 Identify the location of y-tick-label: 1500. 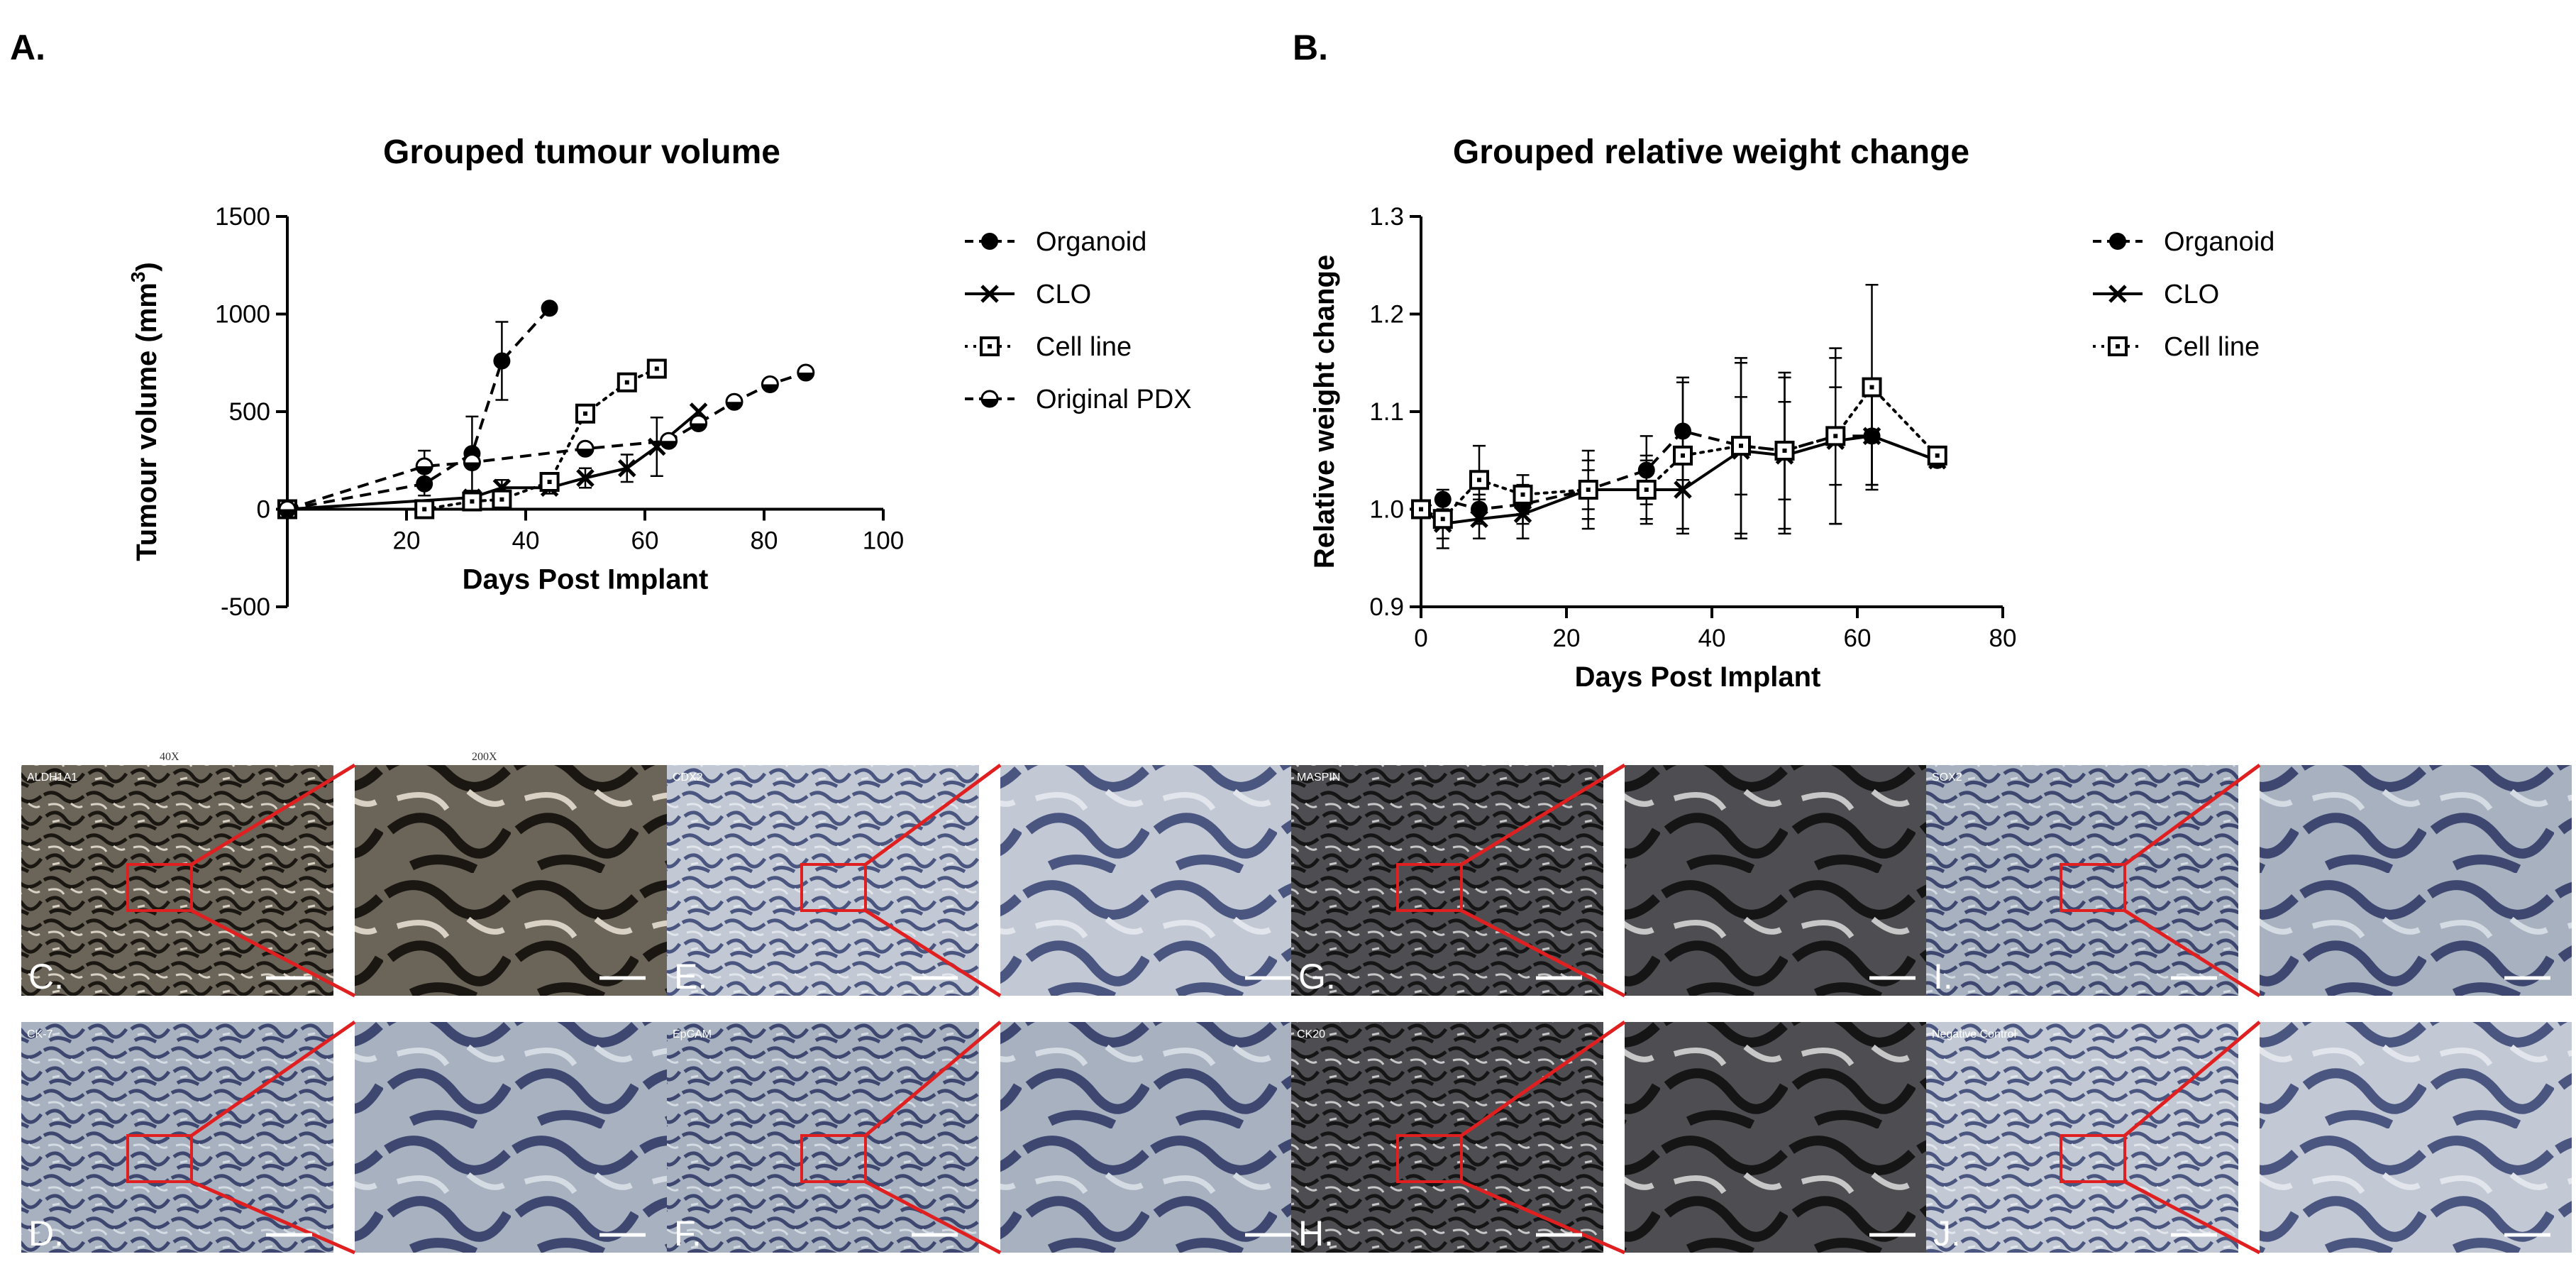
(242, 217).